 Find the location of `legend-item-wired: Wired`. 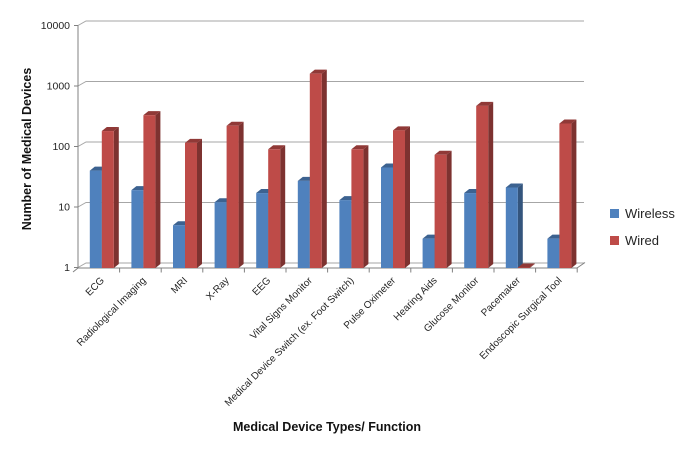

legend-item-wired: Wired is located at coordinates (642, 240).